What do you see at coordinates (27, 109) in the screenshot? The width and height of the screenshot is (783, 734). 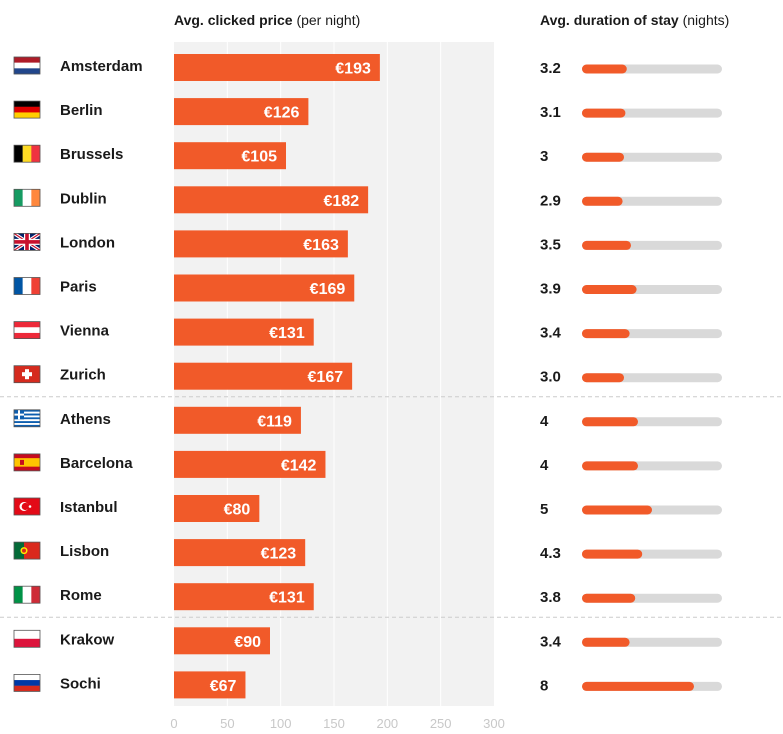 I see `germany-flag-icon` at bounding box center [27, 109].